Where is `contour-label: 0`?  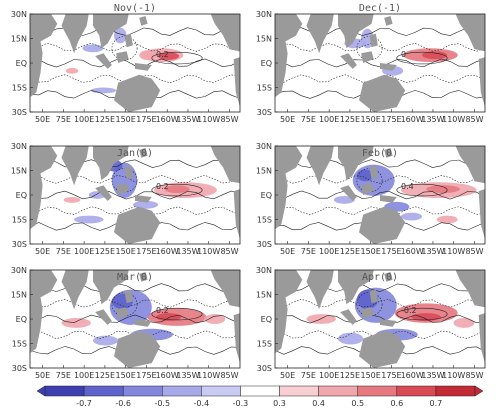 contour-label: 0 is located at coordinates (403, 54).